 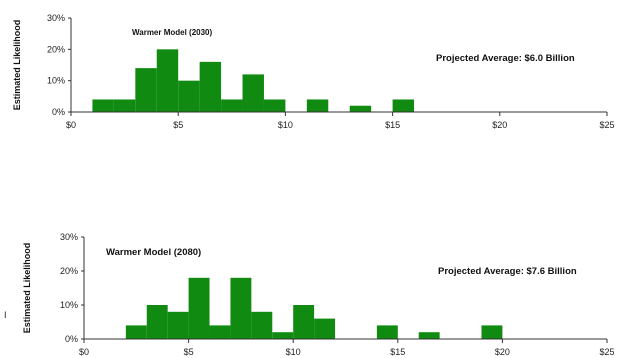 What do you see at coordinates (507, 271) in the screenshot?
I see `projected-average-annotation: Projected Average: $7.6 Billion` at bounding box center [507, 271].